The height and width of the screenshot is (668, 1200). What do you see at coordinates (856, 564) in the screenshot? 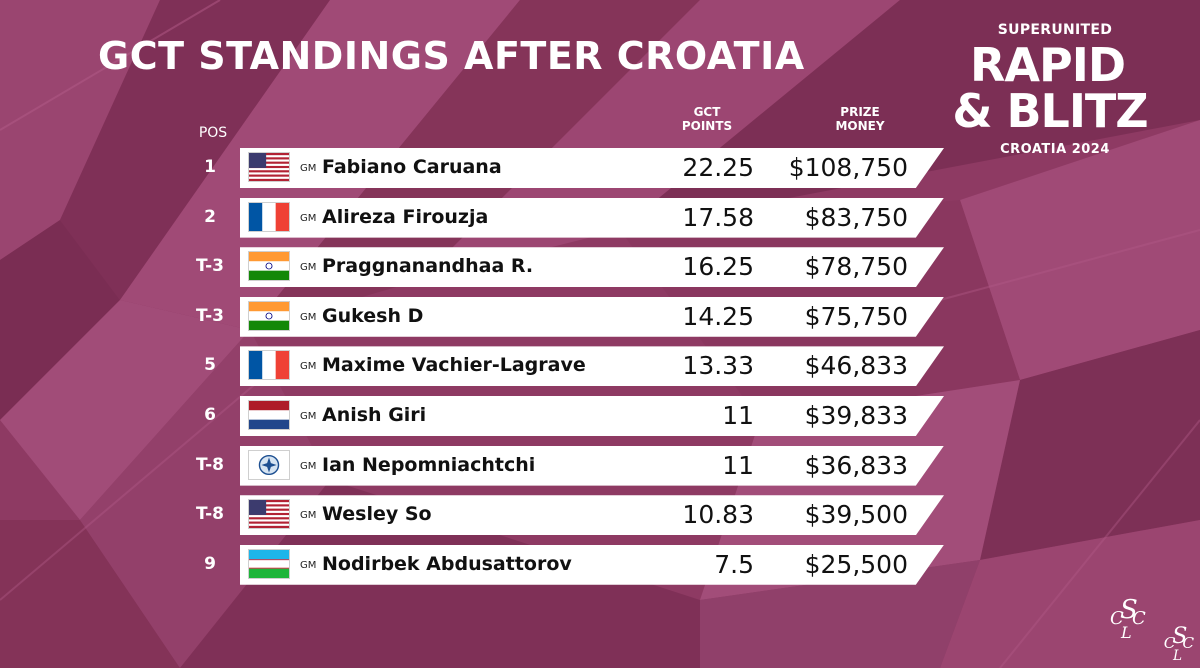
I see `prize-money: $25,500` at bounding box center [856, 564].